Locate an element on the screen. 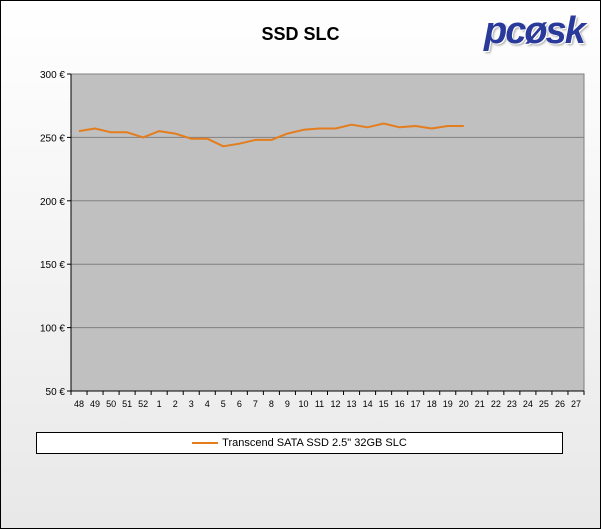  x-tick-label: 26 is located at coordinates (560, 404).